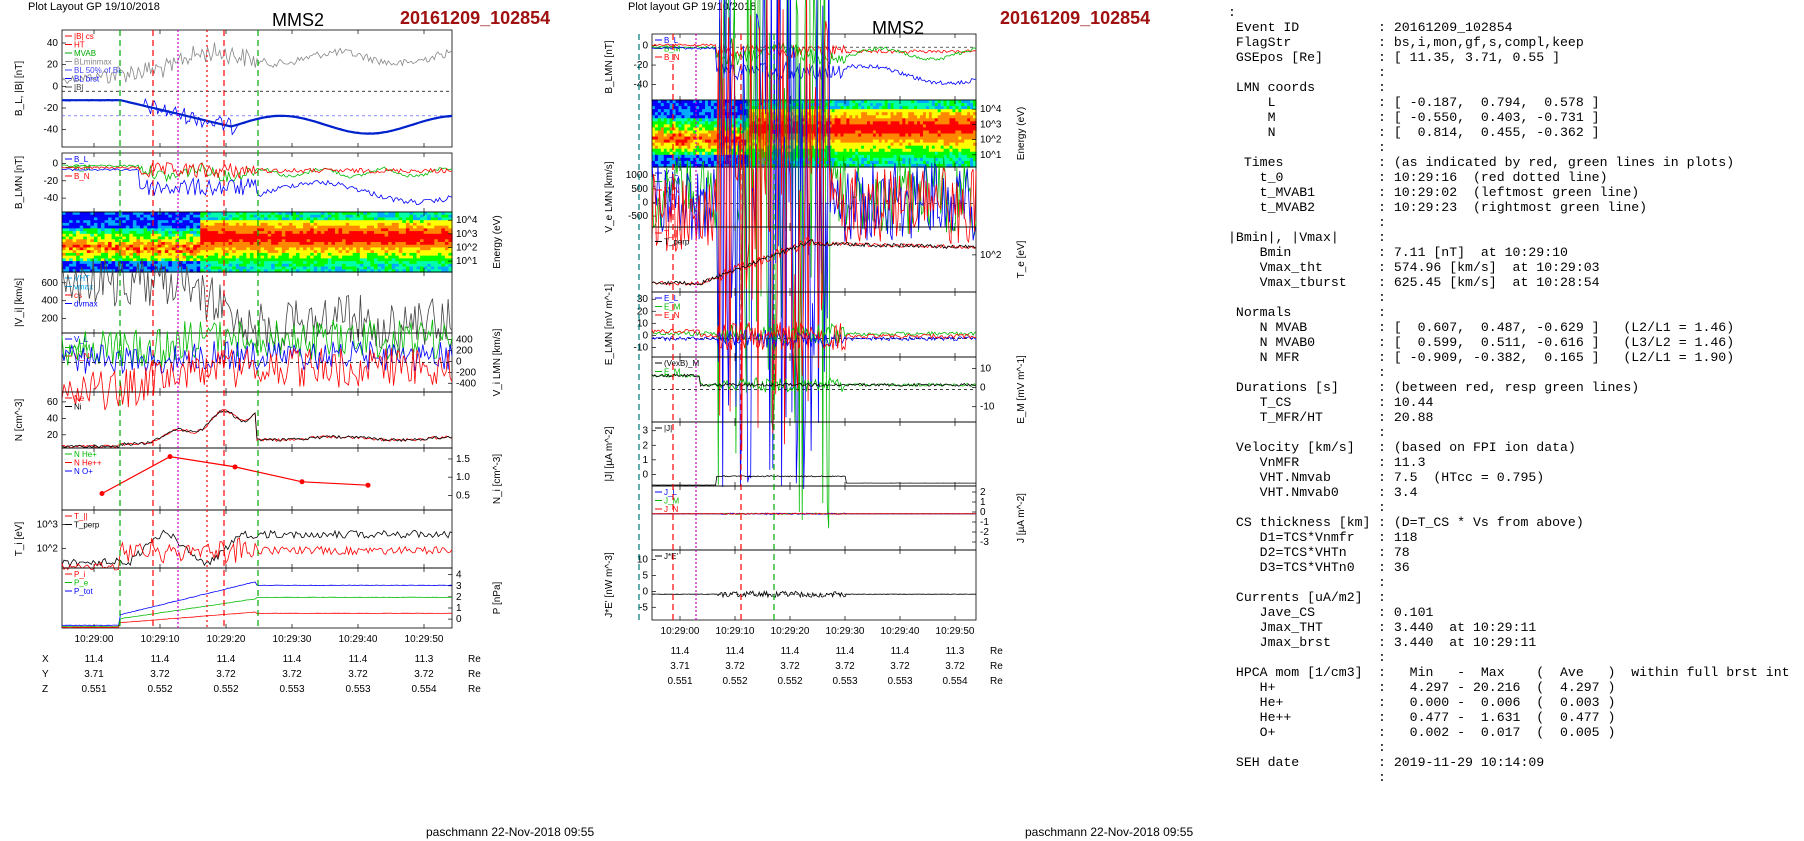 The image size is (1804, 841). I want to click on y-tick-label: 5, so click(645, 575).